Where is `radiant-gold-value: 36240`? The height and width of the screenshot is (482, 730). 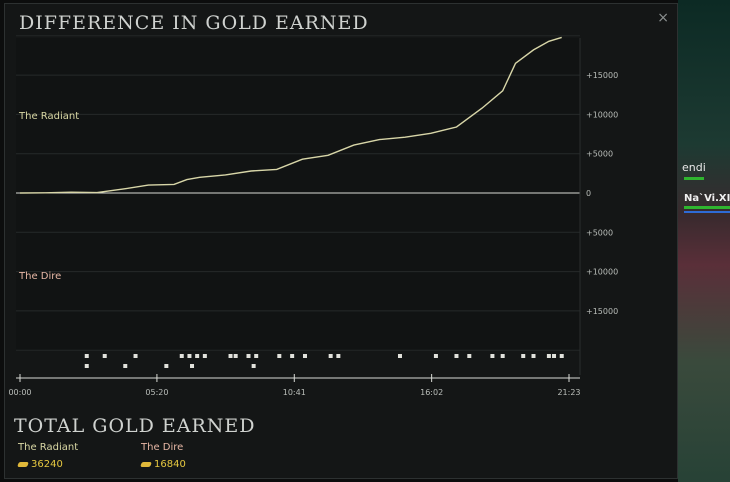
radiant-gold-value: 36240 is located at coordinates (47, 464).